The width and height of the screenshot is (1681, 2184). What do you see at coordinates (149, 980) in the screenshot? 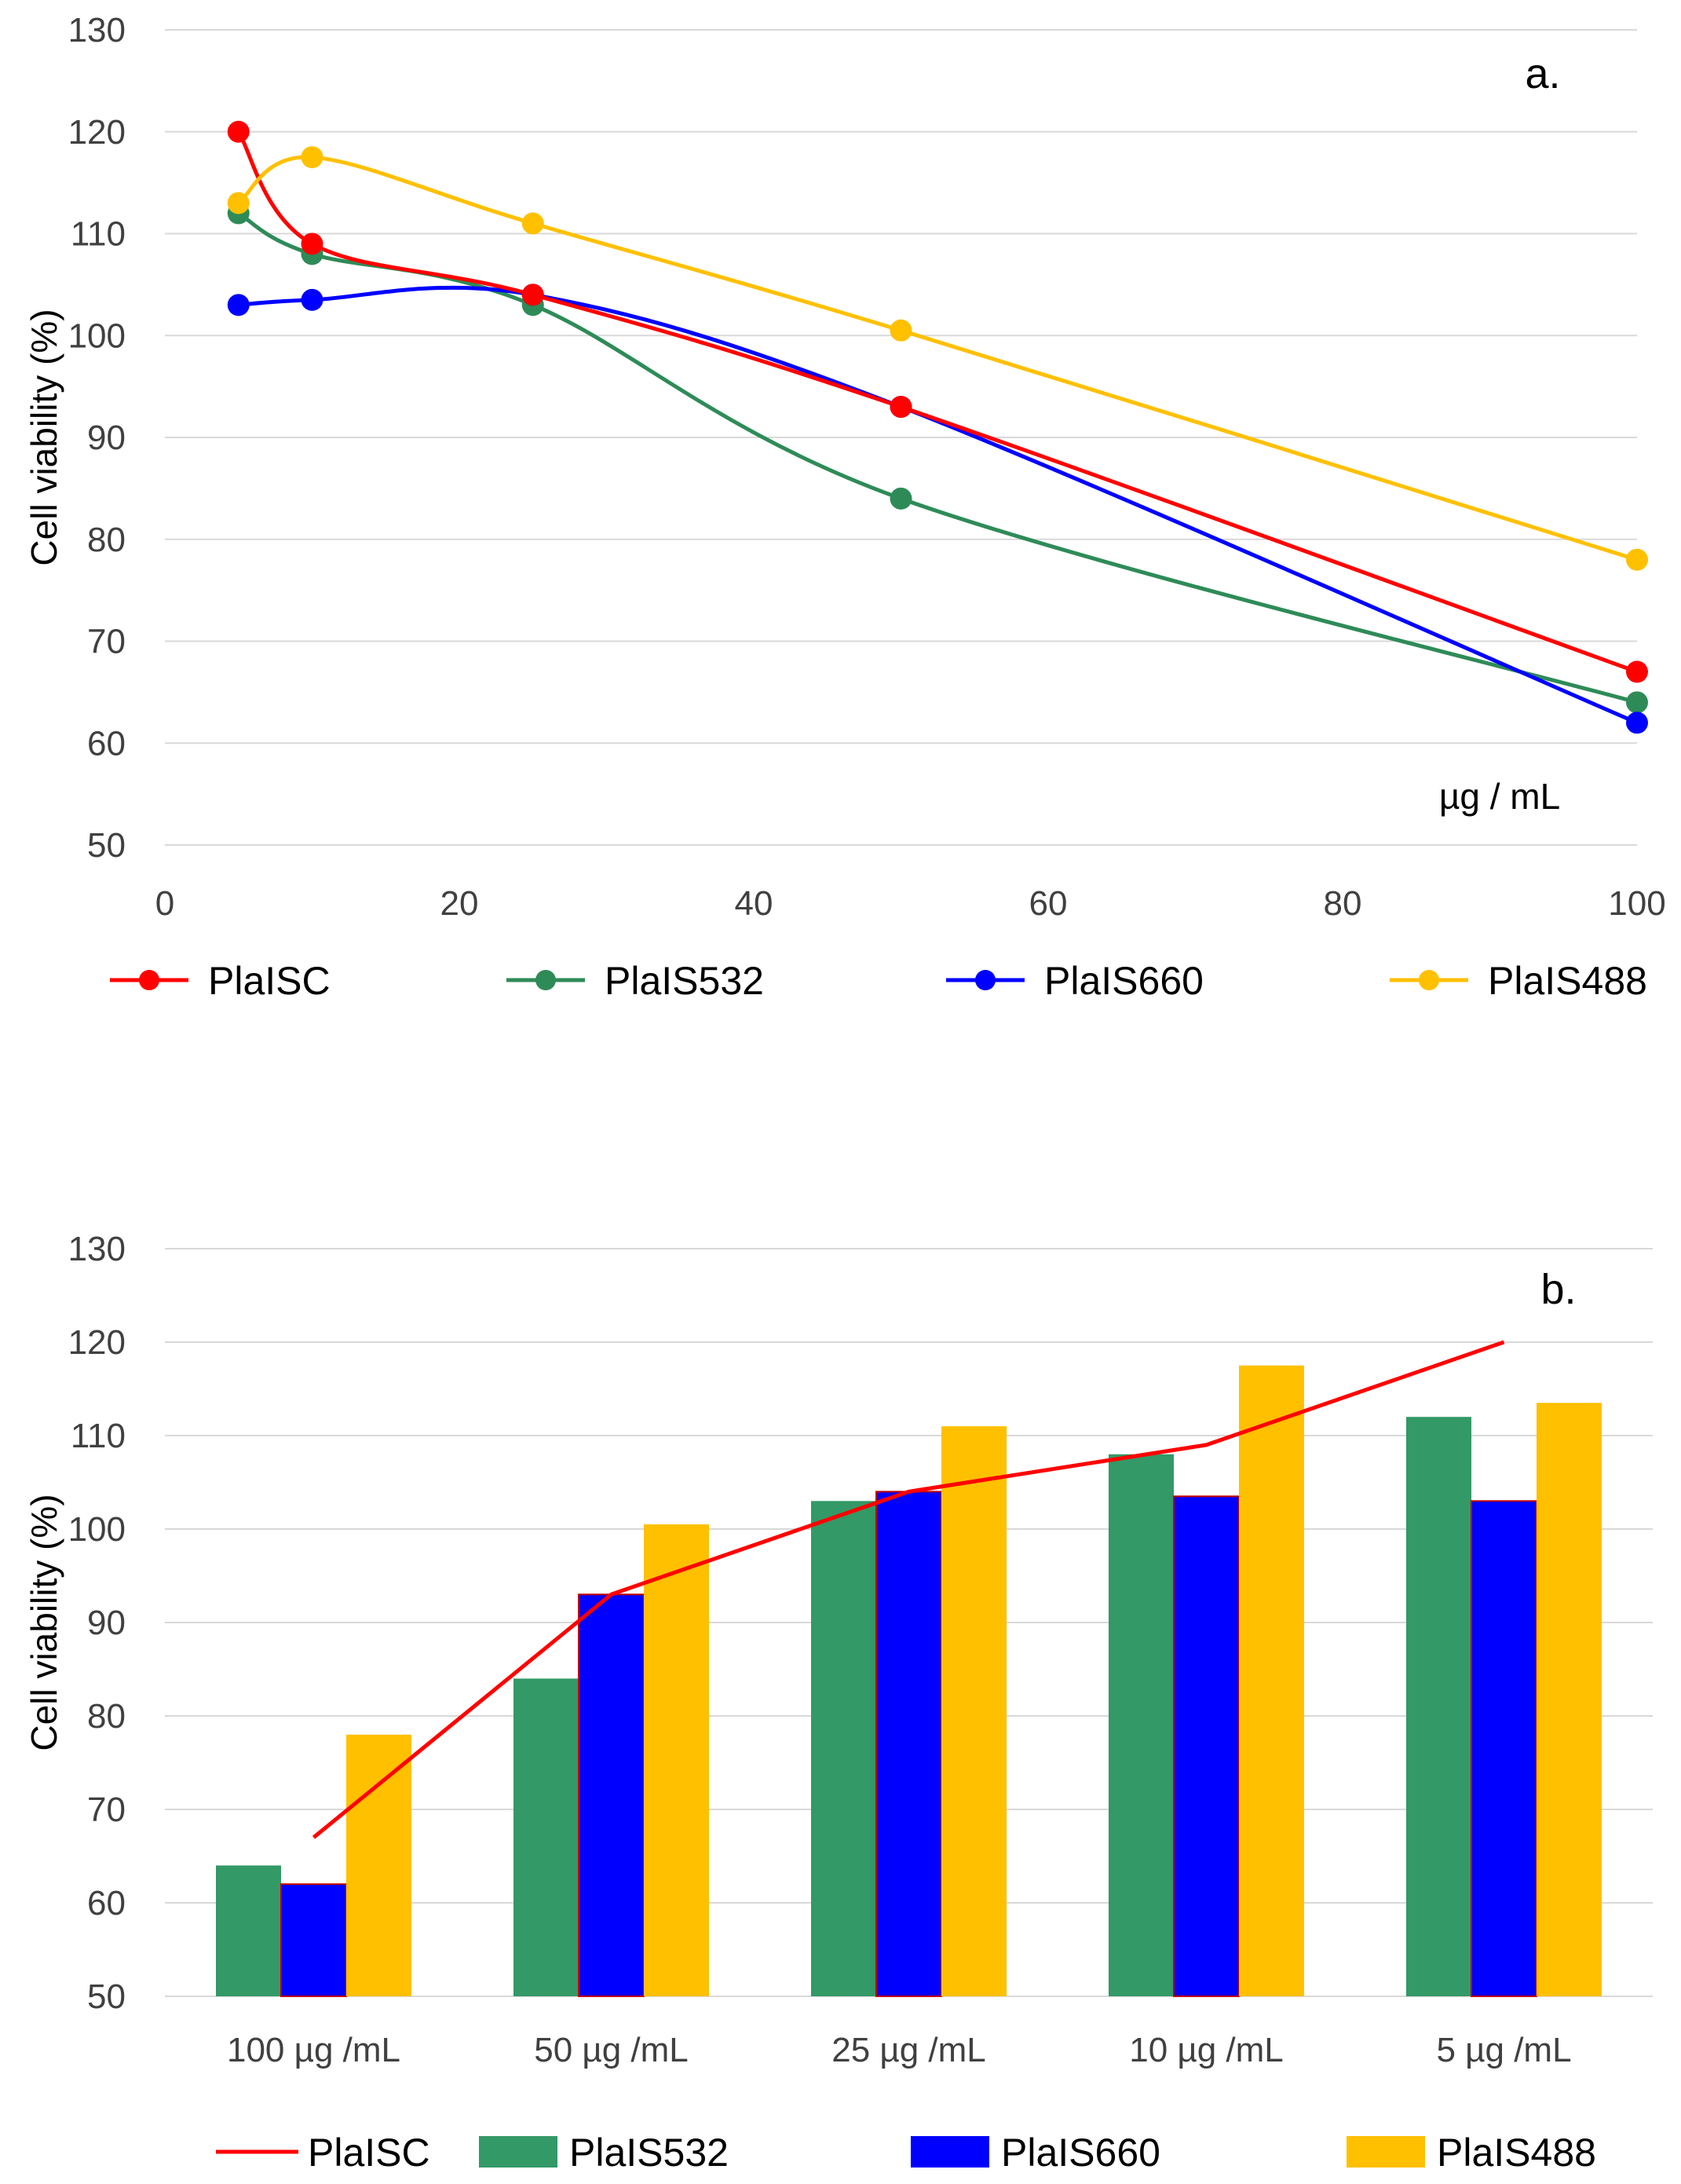
I see `legend-marker-PlaISC` at bounding box center [149, 980].